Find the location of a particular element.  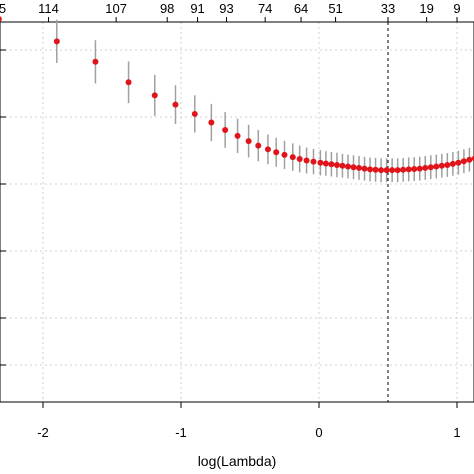

top-count-label-7: 64 is located at coordinates (301, 8).